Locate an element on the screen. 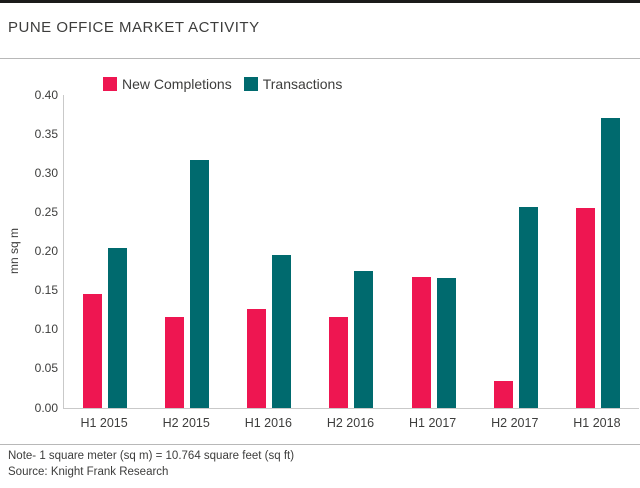 The width and height of the screenshot is (640, 488). legend-item-transactions: Transactions is located at coordinates (293, 84).